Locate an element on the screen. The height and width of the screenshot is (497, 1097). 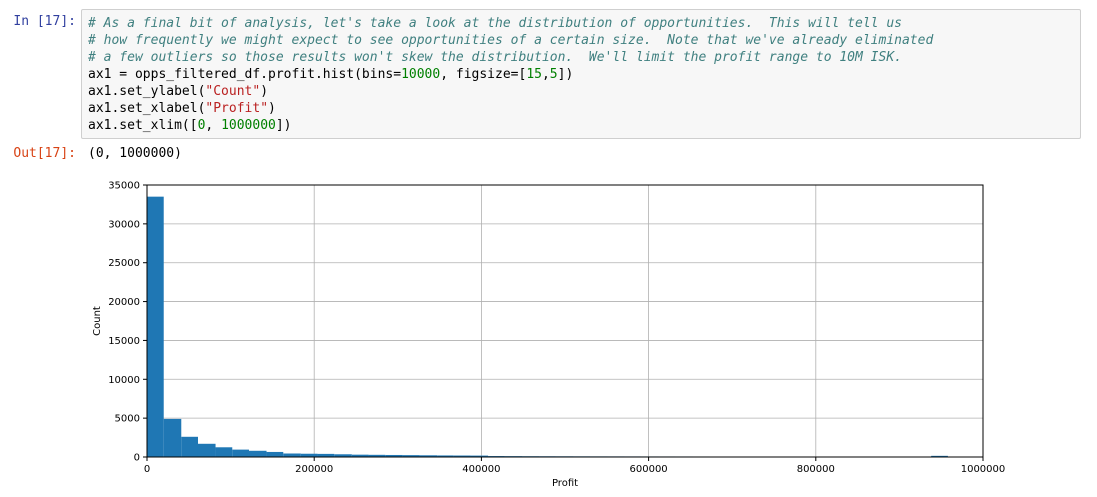
output-prompt: Out[17]: is located at coordinates (44, 153).